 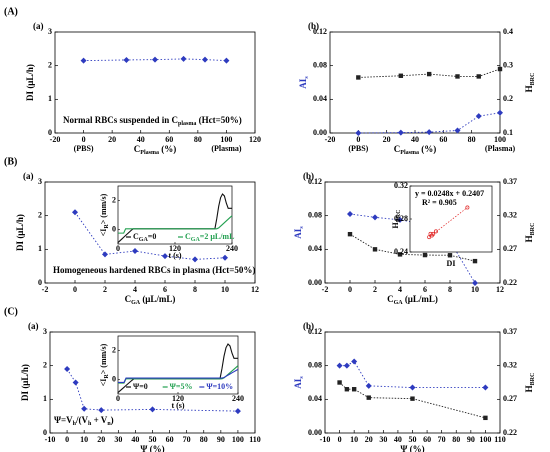 I want to click on inset-y-tick-label: 0.28, so click(x=401, y=218).